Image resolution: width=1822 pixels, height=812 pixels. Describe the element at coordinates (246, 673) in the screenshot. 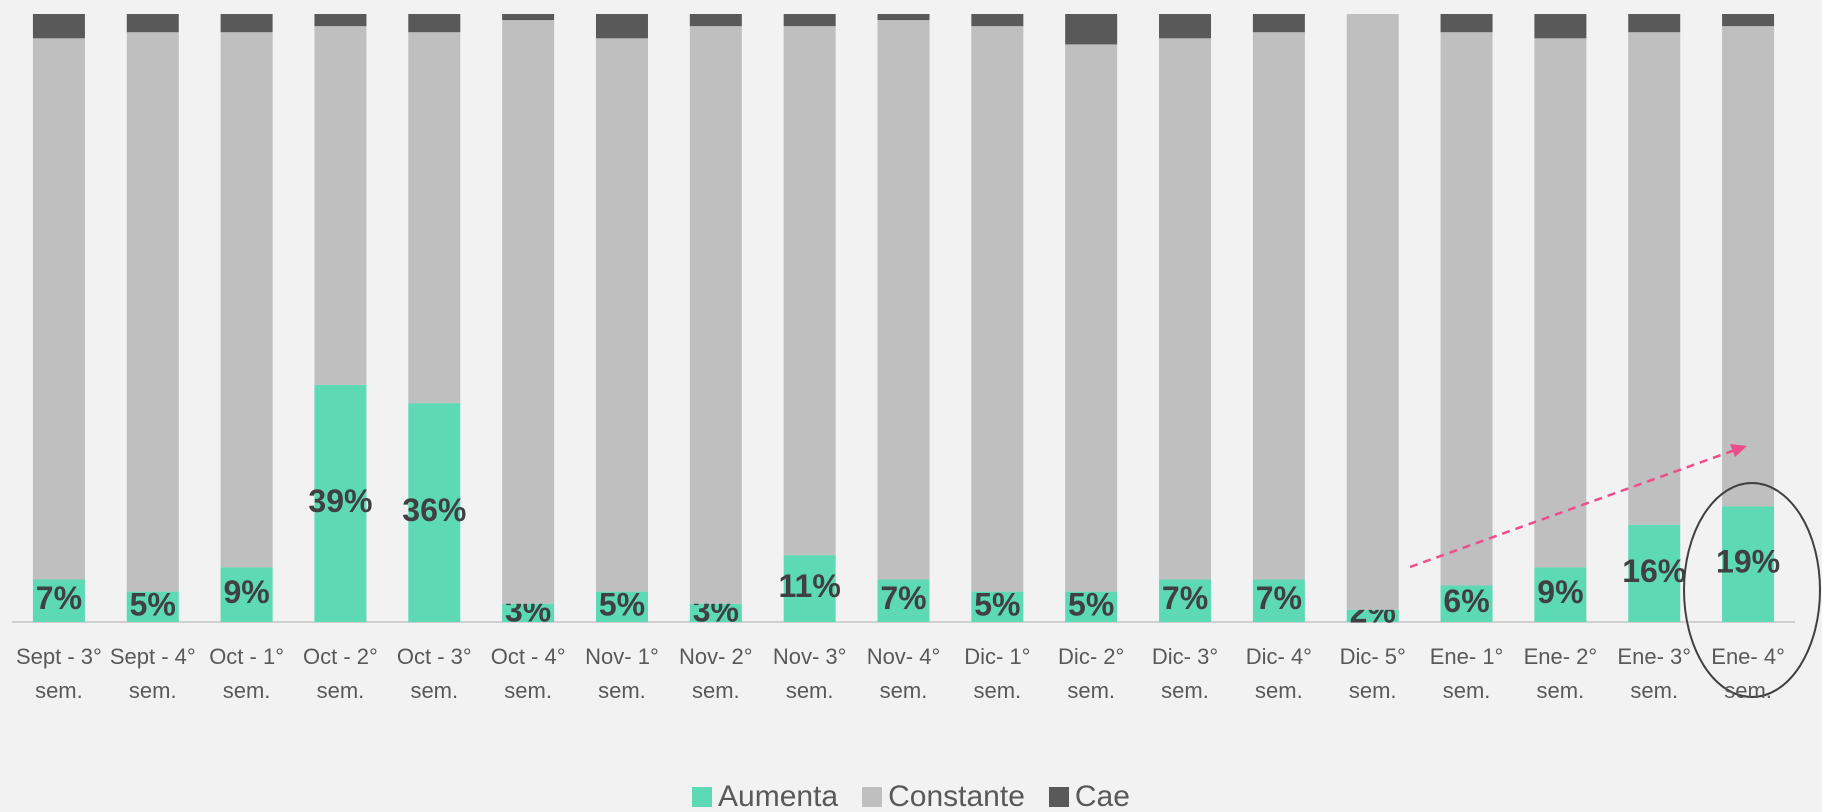

I see `x-tick-label: Oct - 1° sem.` at that location.